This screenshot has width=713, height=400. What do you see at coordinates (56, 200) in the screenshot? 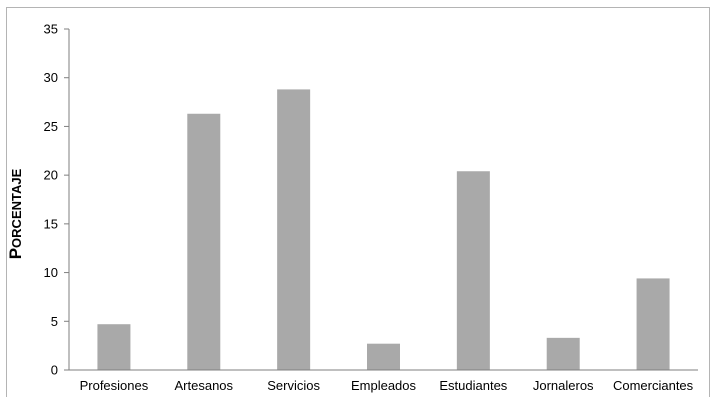
I see `y-axis-ticks: 0 5 10 15 20 25 30 35` at bounding box center [56, 200].